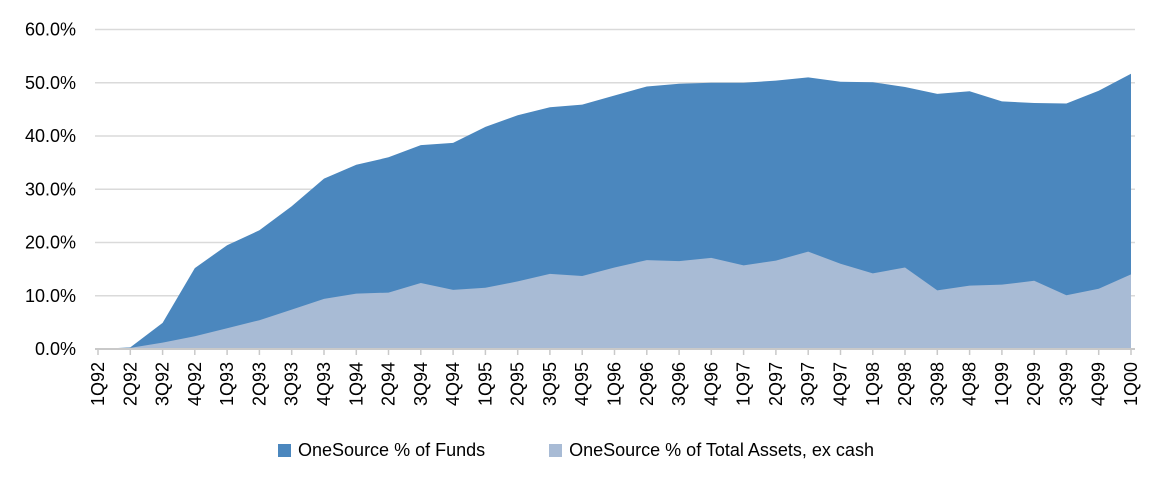 This screenshot has height=496, width=1152. Describe the element at coordinates (50, 243) in the screenshot. I see `svg-text: 20.0%` at that location.